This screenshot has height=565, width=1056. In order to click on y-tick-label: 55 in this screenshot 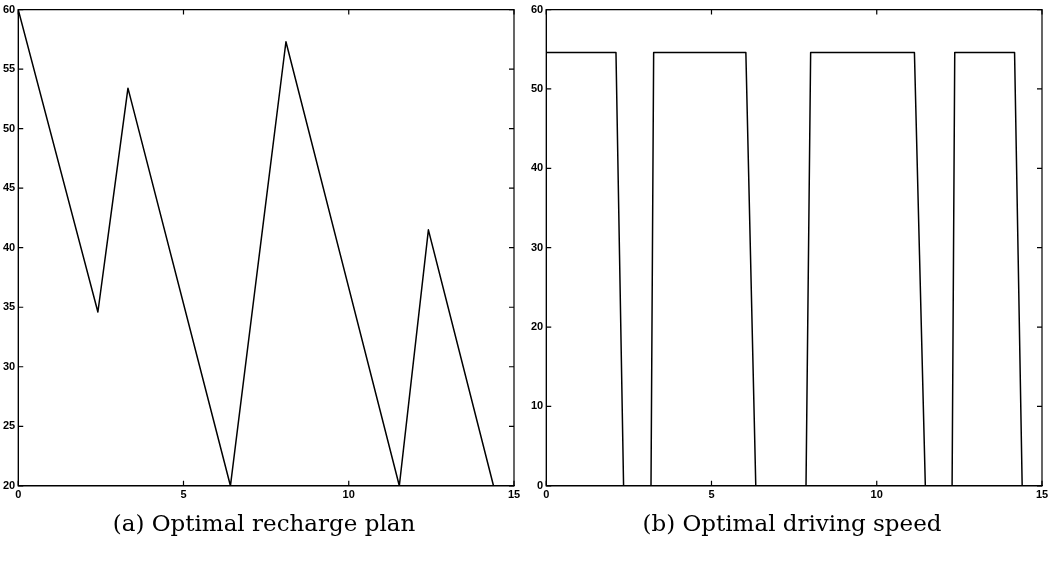, I will do `click(9, 68)`.